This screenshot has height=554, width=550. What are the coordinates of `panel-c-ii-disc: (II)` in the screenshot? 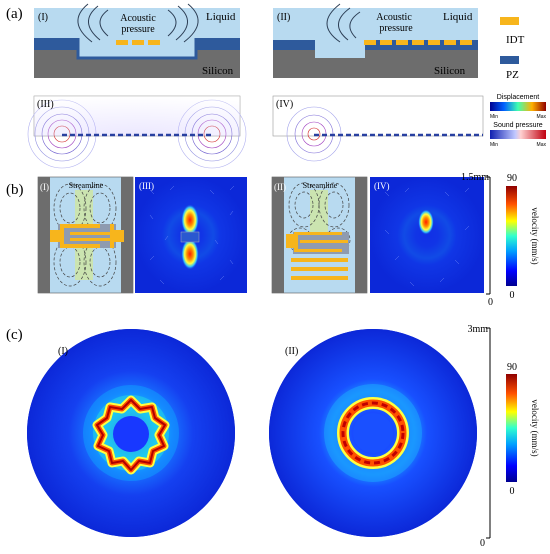 It's located at (373, 433).